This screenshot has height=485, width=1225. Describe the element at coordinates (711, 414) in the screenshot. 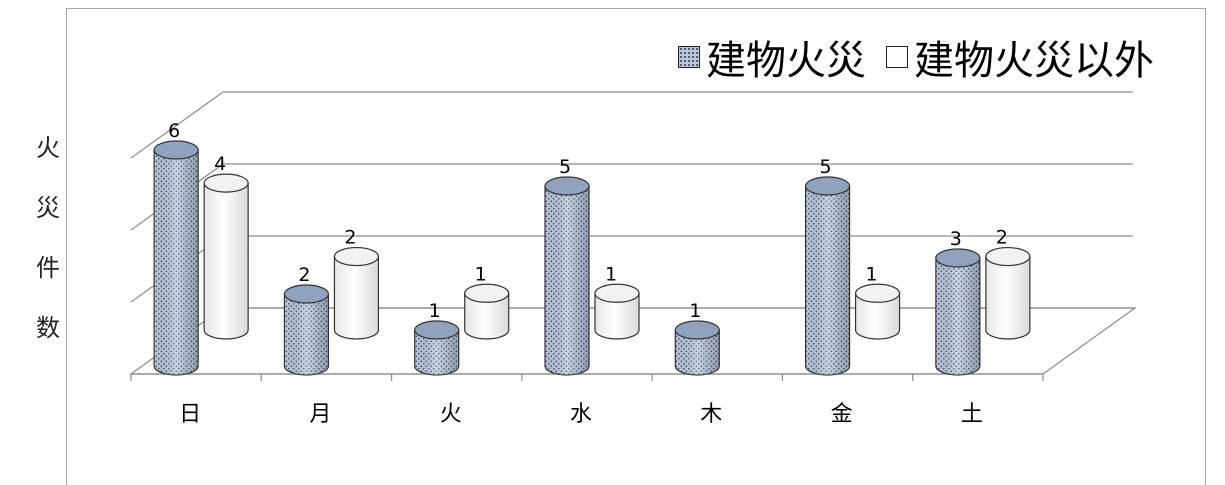

I see `x-tick-label: 木` at that location.